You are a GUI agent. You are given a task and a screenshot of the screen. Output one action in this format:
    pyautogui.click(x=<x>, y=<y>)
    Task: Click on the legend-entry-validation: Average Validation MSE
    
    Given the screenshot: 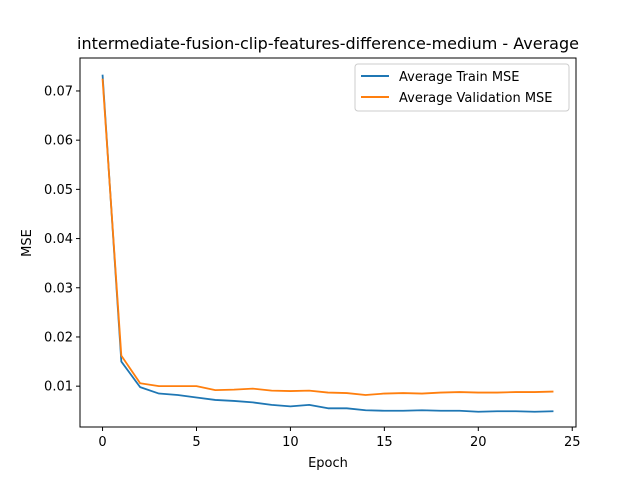 What is the action you would take?
    pyautogui.click(x=476, y=98)
    